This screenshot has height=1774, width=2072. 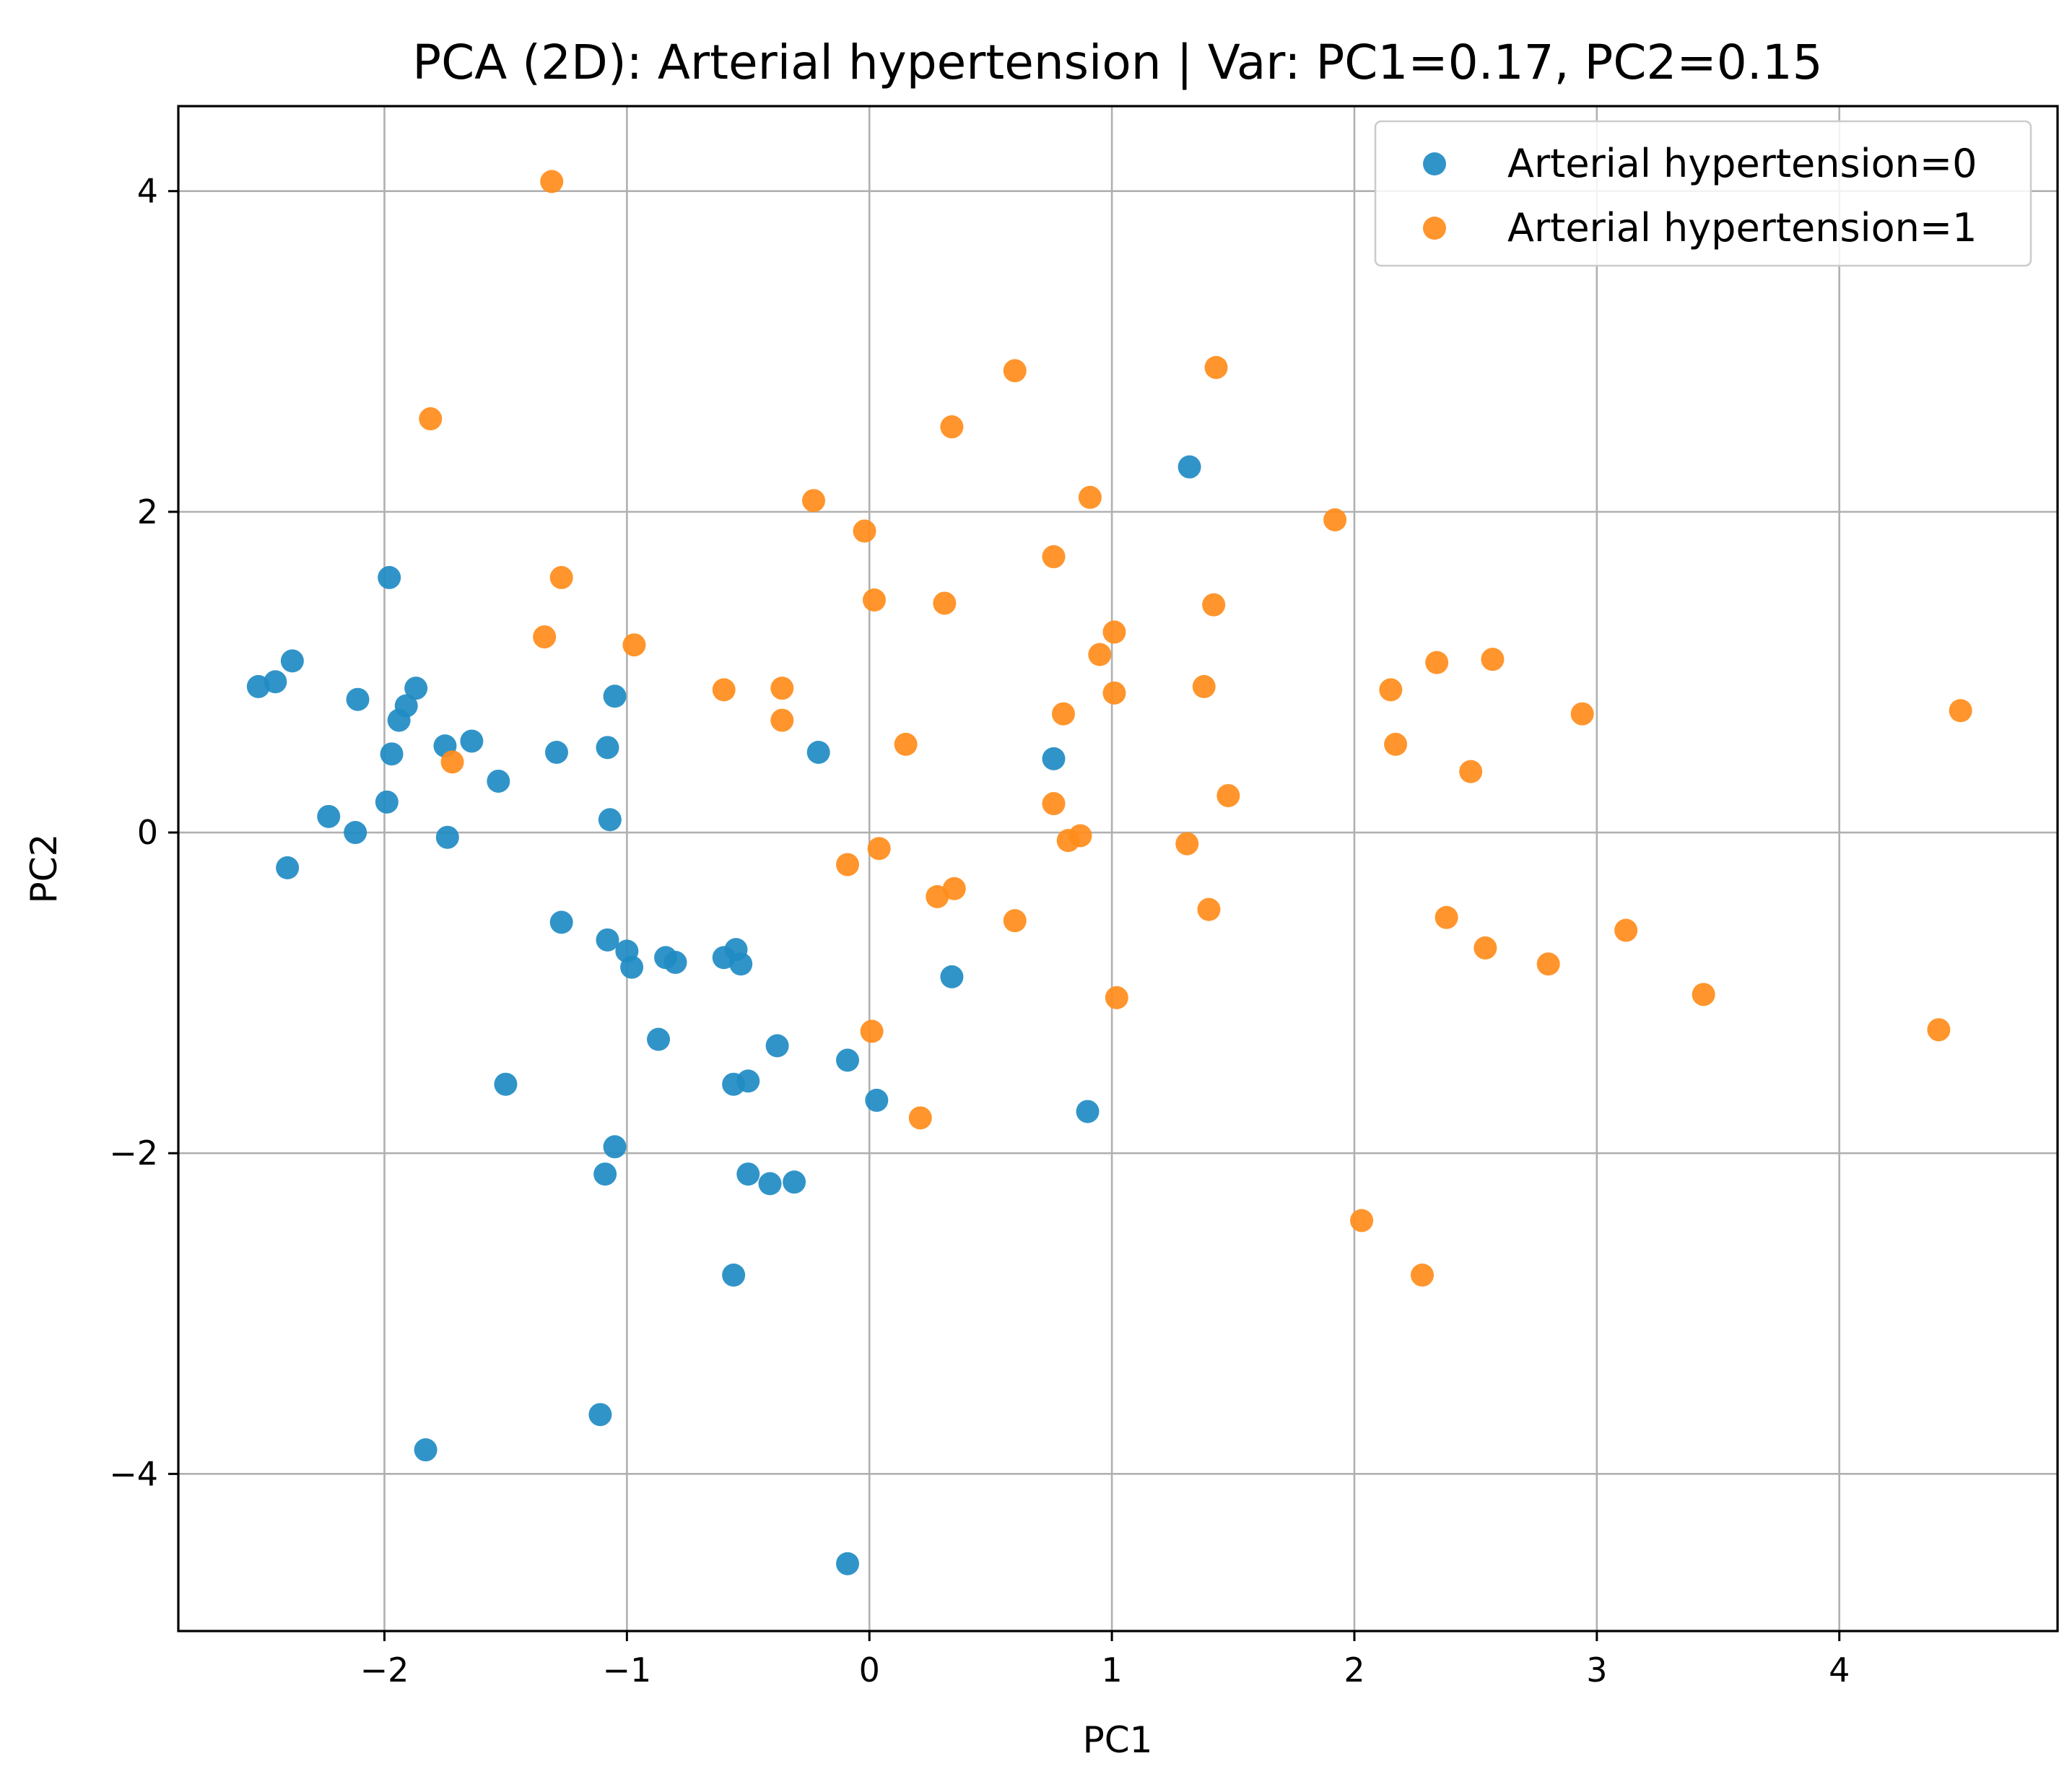 What do you see at coordinates (147, 832) in the screenshot?
I see `y-tick-label: 0` at bounding box center [147, 832].